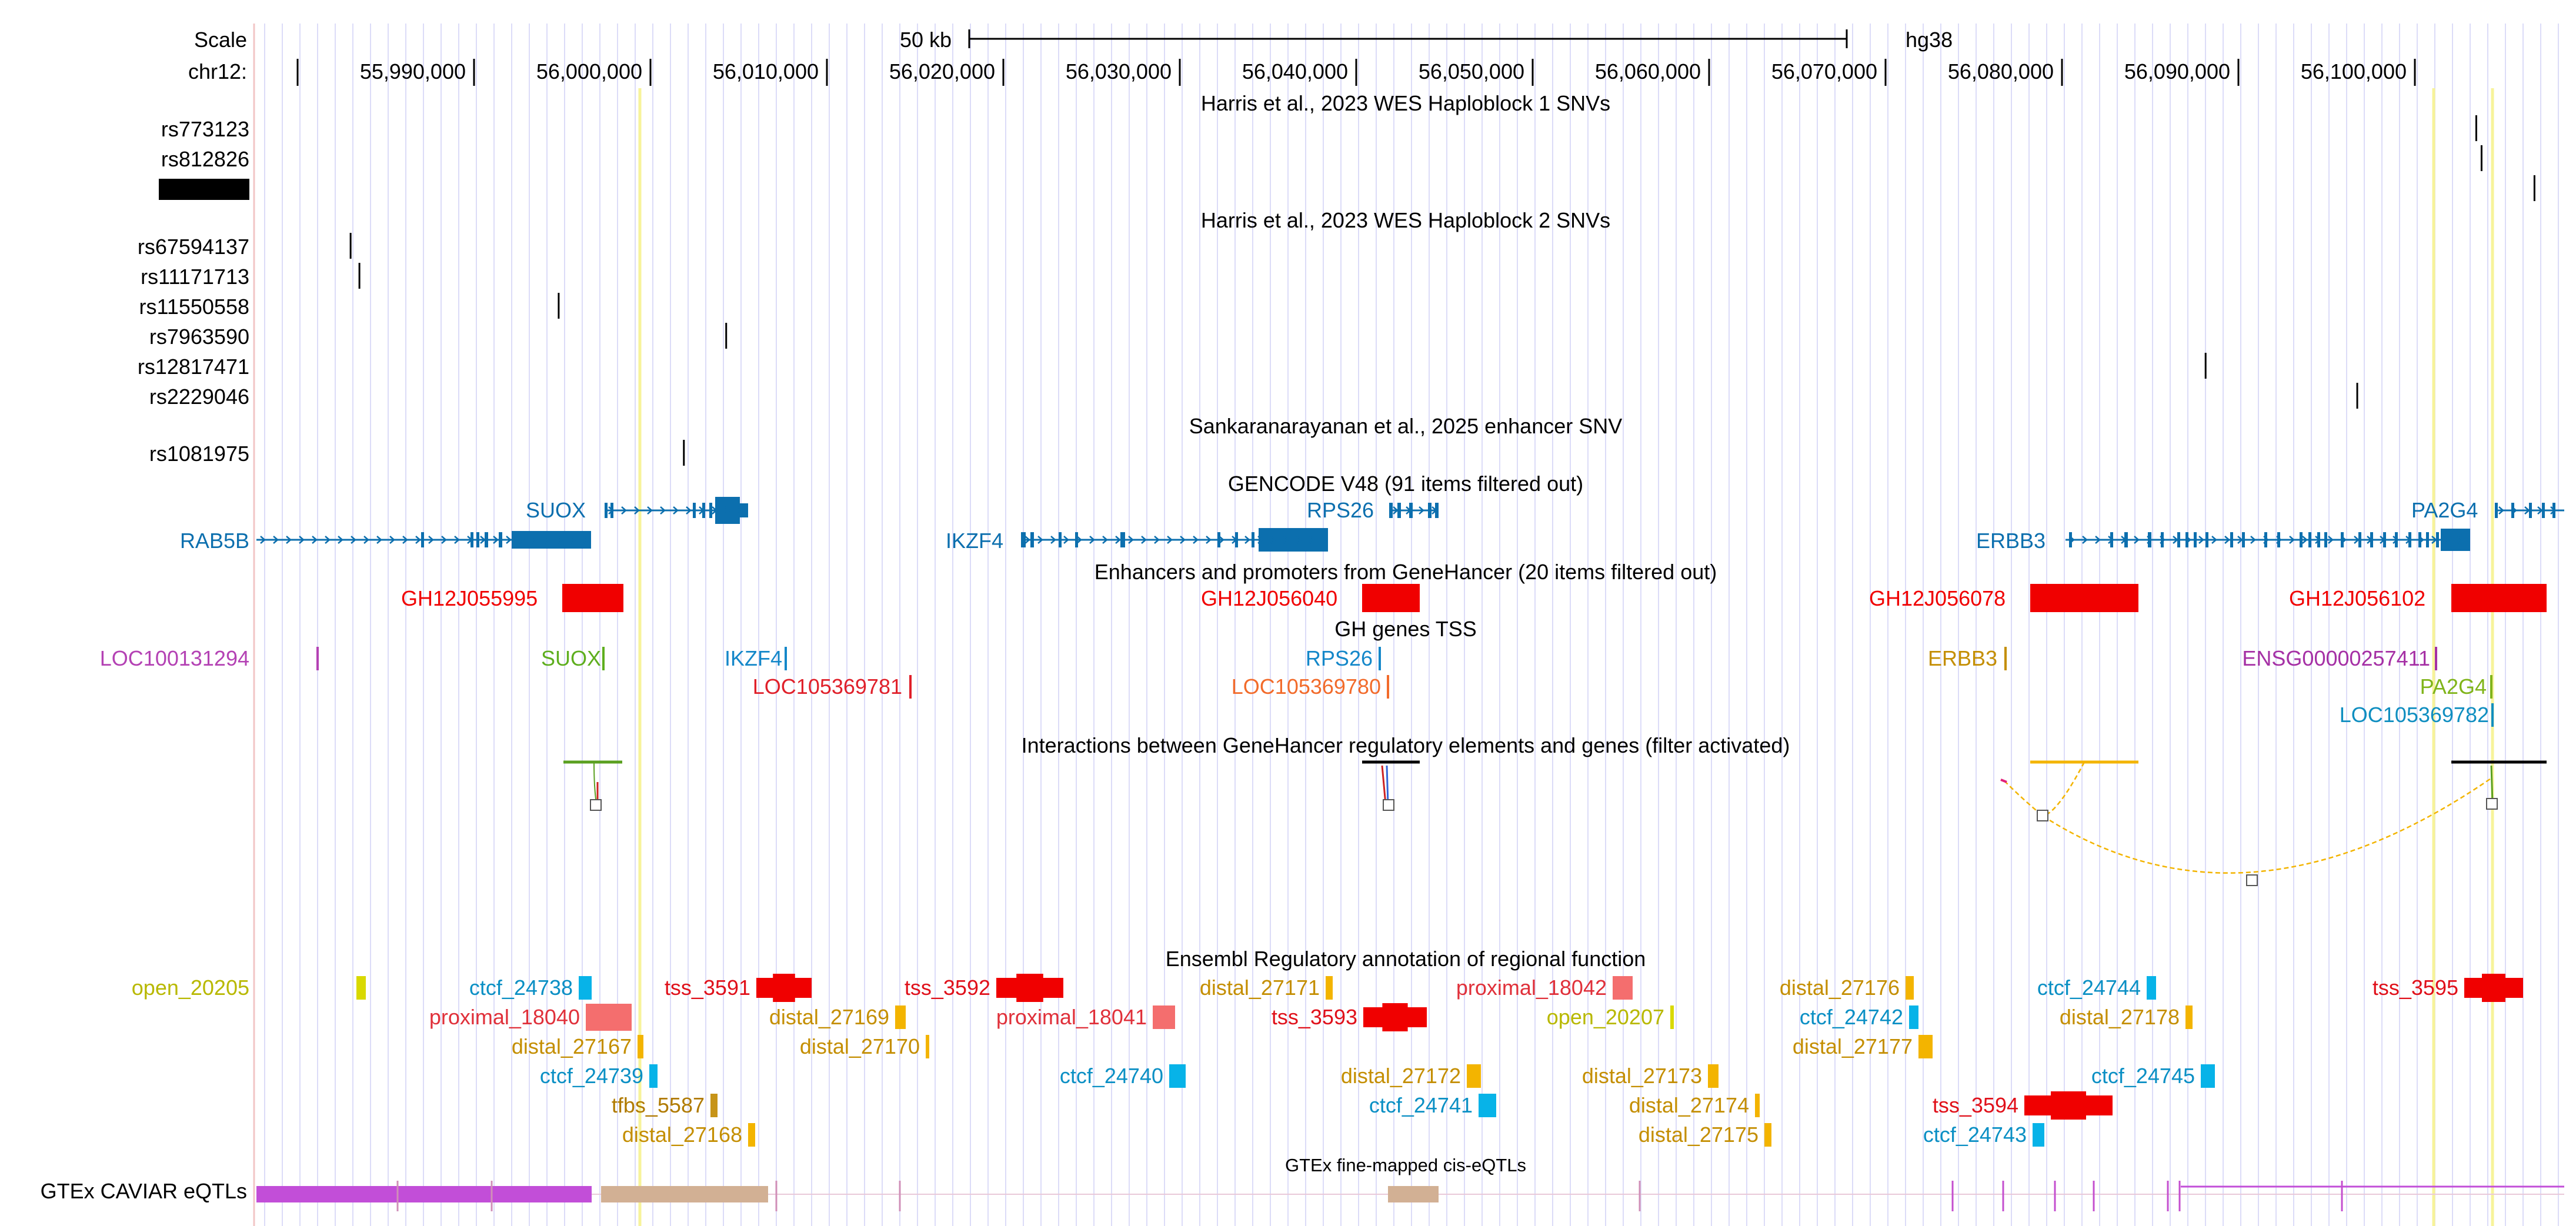 Image resolution: width=2576 pixels, height=1226 pixels. I want to click on track-title-gtex: GTEx fine-mapped cis-eQTLs, so click(1405, 1165).